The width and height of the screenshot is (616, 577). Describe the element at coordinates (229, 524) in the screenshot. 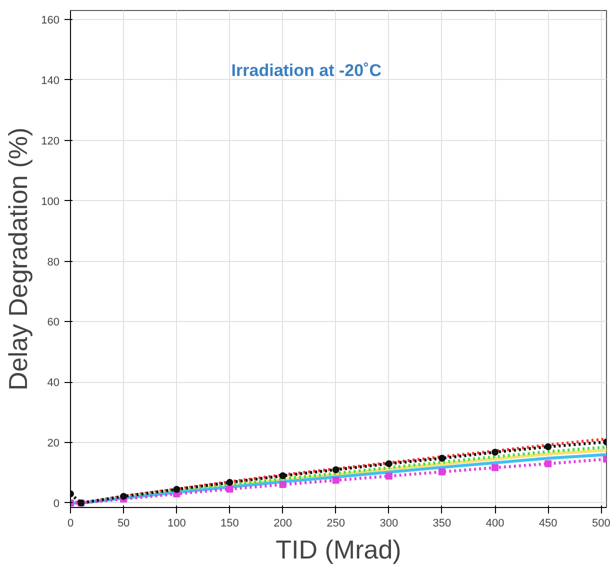

I see `x-tick-label: 150` at that location.